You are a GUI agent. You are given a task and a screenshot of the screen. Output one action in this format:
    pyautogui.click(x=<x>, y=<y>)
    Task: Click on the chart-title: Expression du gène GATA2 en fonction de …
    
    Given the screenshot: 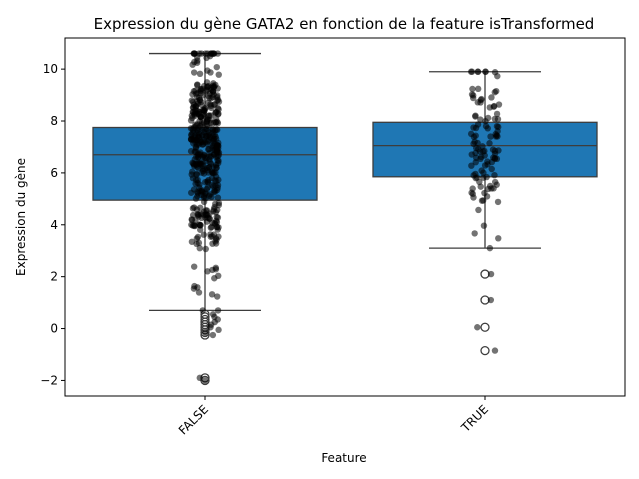 What is the action you would take?
    pyautogui.click(x=344, y=24)
    